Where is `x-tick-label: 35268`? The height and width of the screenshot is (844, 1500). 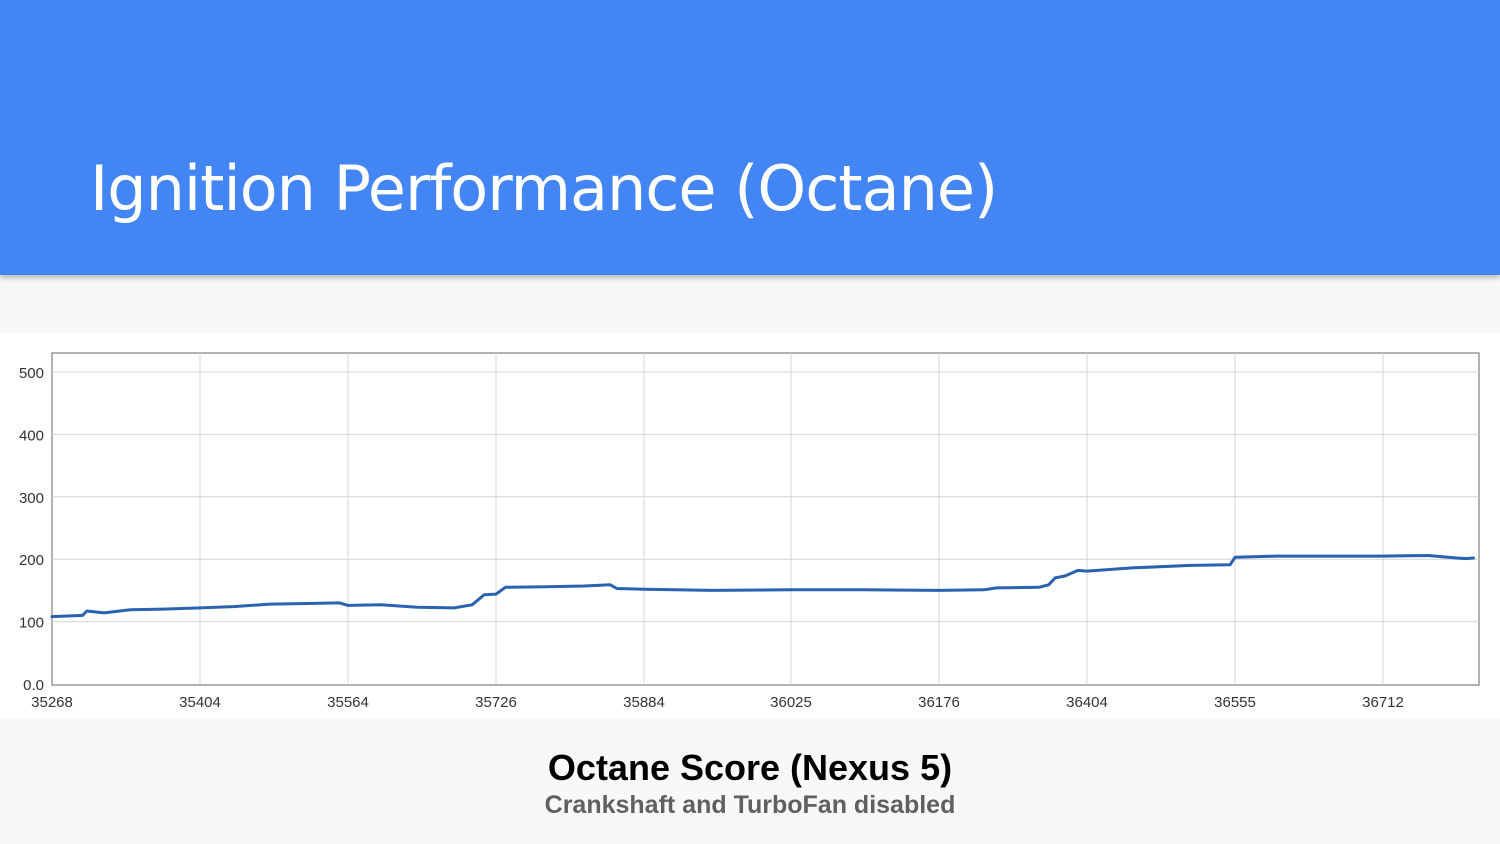
x-tick-label: 35268 is located at coordinates (52, 702).